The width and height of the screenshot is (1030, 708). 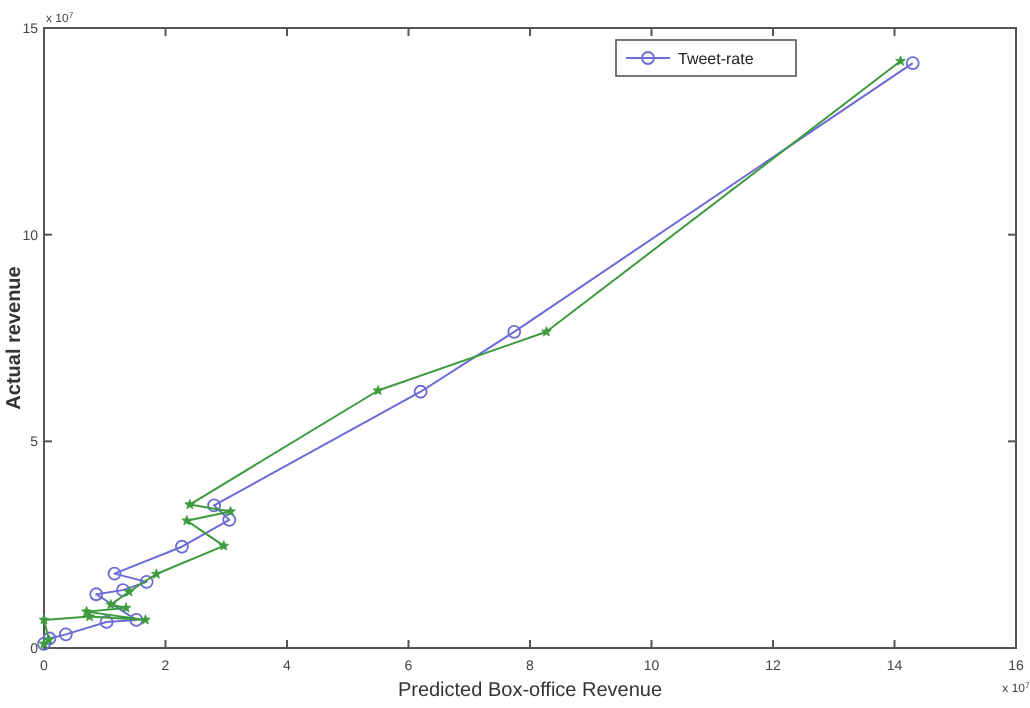 I want to click on y-axis-title: Actual revenue, so click(x=15, y=337).